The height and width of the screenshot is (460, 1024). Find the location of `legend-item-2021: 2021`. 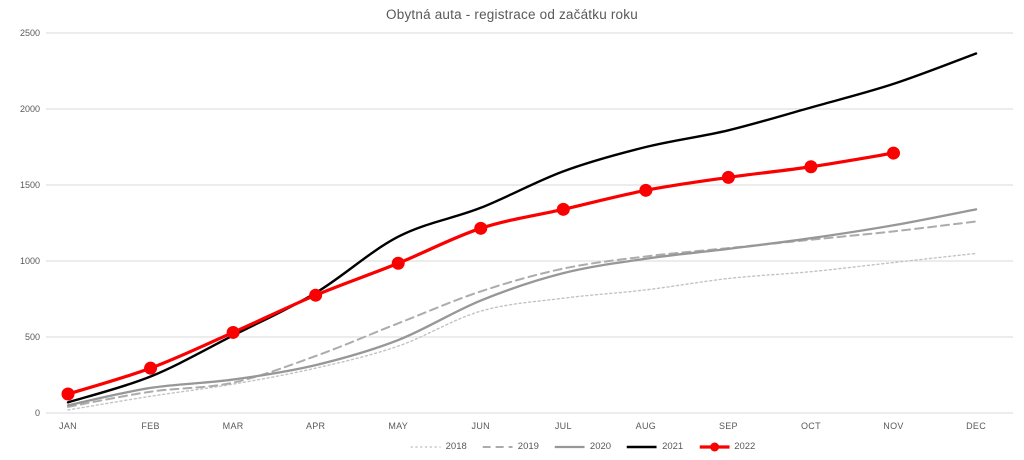

legend-item-2021: 2021 is located at coordinates (655, 446).